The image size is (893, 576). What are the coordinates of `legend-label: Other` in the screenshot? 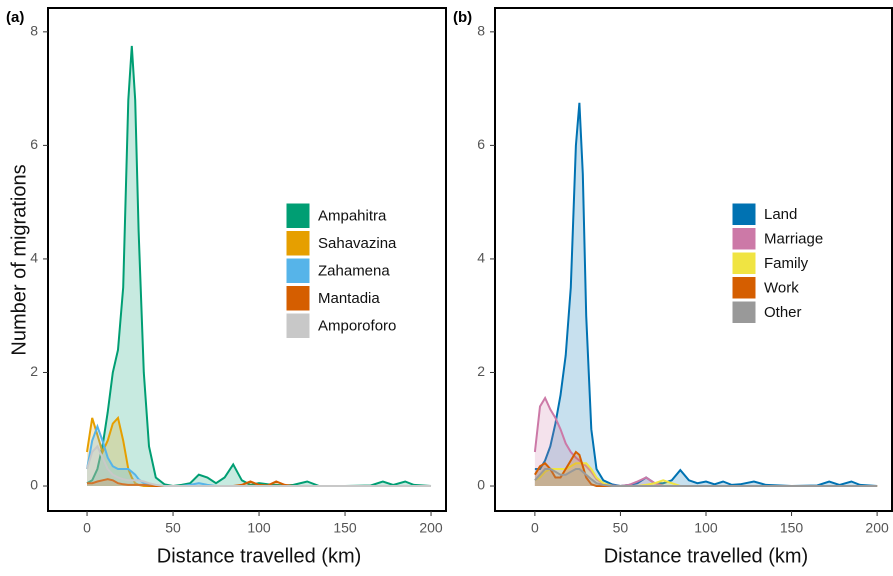 It's located at (783, 312).